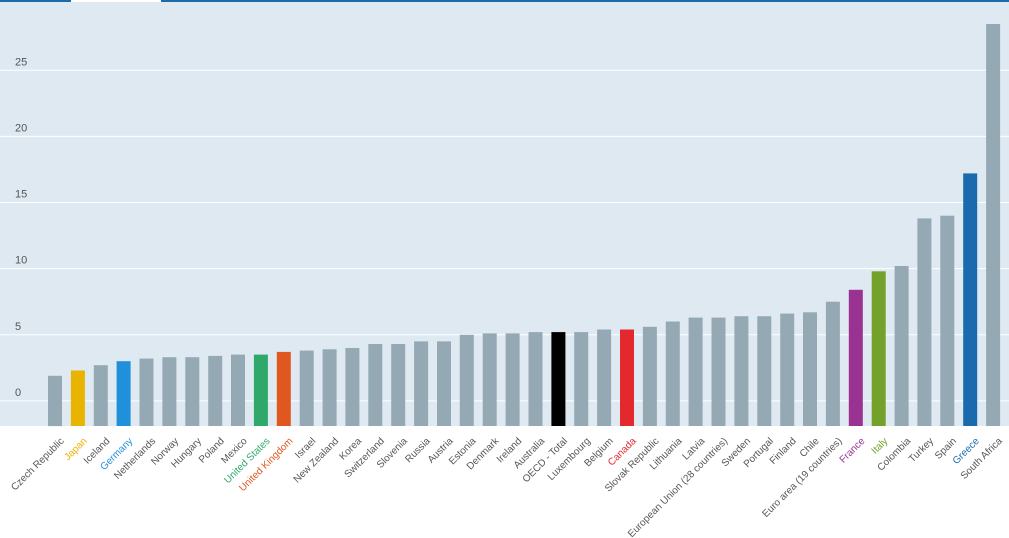  Describe the element at coordinates (535, 379) in the screenshot. I see `bar-australia` at that location.